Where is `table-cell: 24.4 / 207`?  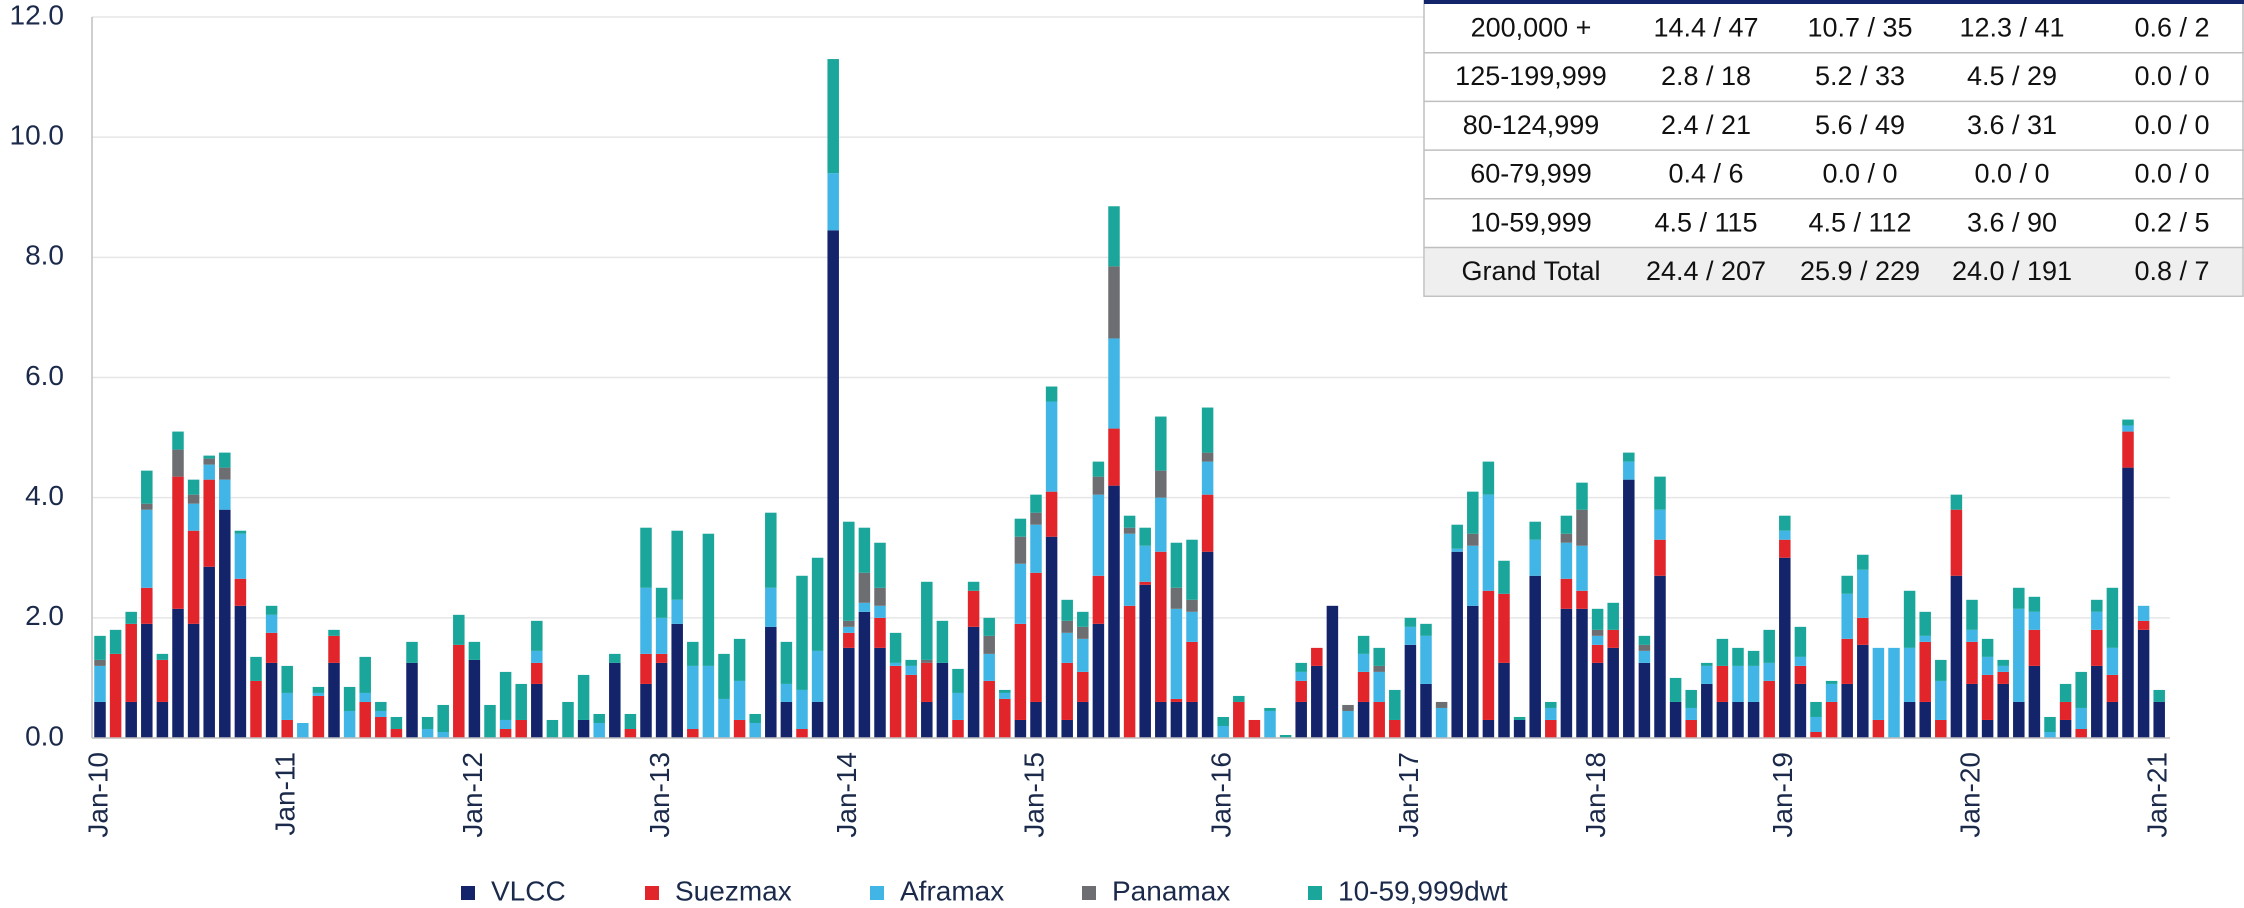 table-cell: 24.4 / 207 is located at coordinates (1706, 271).